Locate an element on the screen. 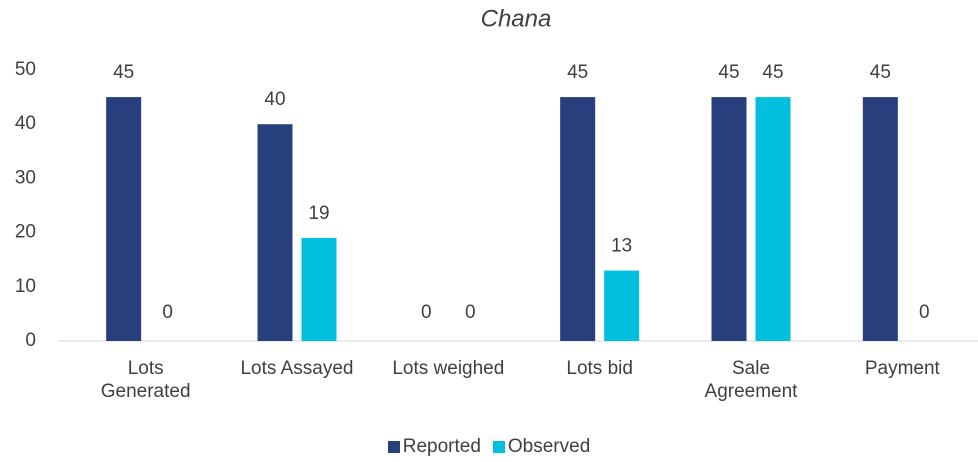 This screenshot has width=978, height=462. x-tick-label: Lots Assayed is located at coordinates (297, 368).